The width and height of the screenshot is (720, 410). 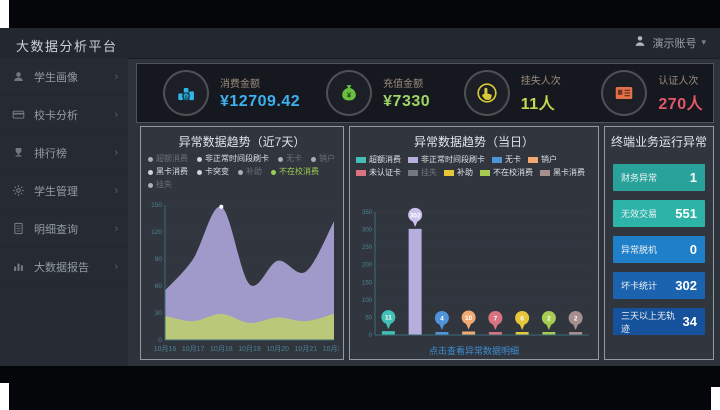 I want to click on card-icon, so click(x=18, y=114).